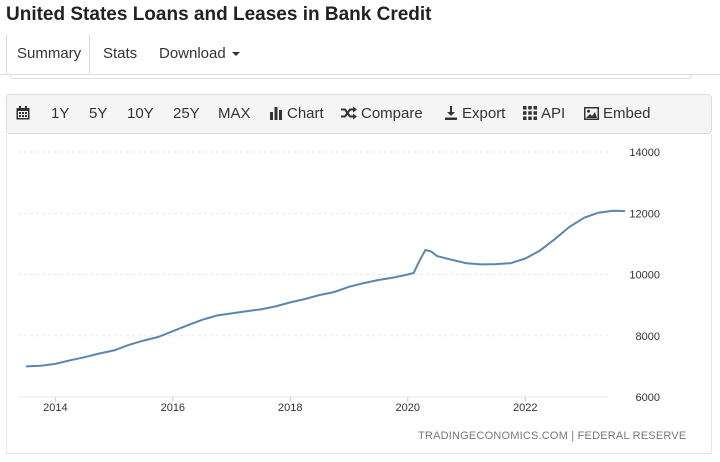 This screenshot has height=462, width=720. Describe the element at coordinates (234, 113) in the screenshot. I see `range-max-button: MAX` at that location.